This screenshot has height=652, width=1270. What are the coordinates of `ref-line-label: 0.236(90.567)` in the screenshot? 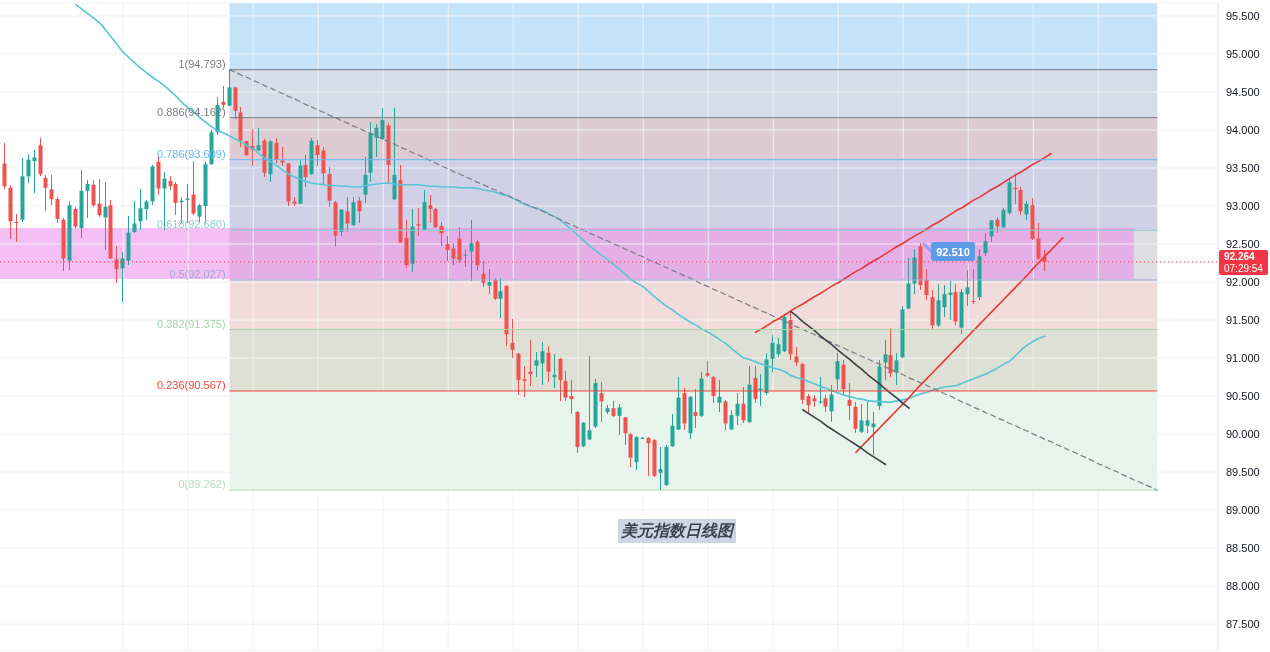 It's located at (191, 384).